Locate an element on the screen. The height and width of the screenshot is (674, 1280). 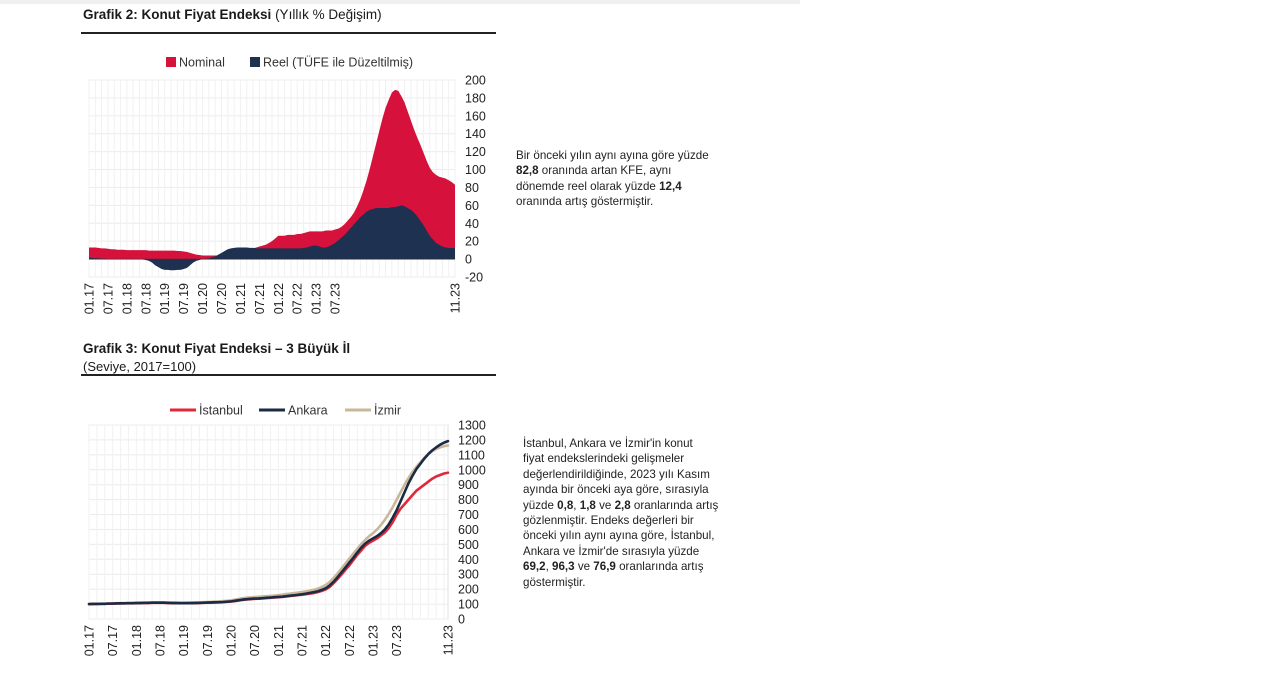
chart1-ytick-label: 120 is located at coordinates (475, 152).